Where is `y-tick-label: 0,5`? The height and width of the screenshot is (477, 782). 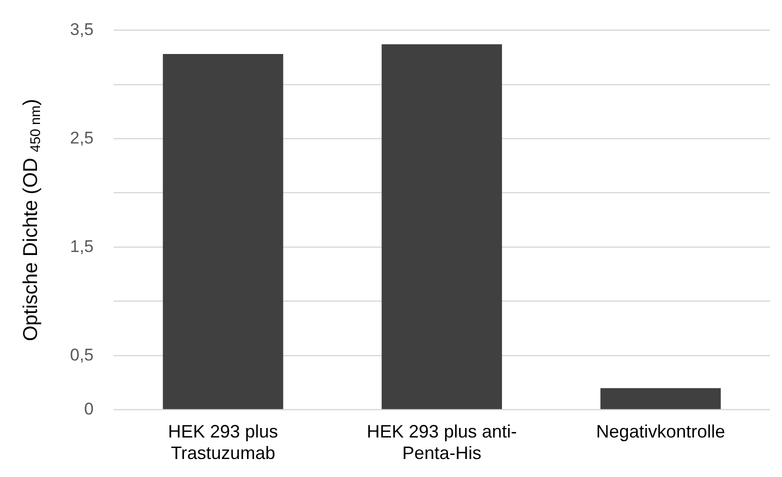
y-tick-label: 0,5 is located at coordinates (82, 354).